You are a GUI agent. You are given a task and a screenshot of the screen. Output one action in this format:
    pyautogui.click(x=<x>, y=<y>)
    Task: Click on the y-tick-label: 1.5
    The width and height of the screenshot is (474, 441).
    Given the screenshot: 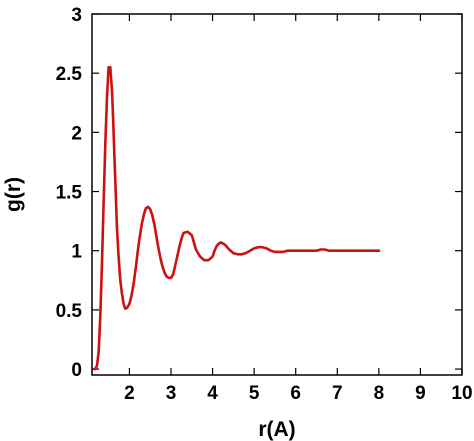 What is the action you would take?
    pyautogui.click(x=69, y=193)
    